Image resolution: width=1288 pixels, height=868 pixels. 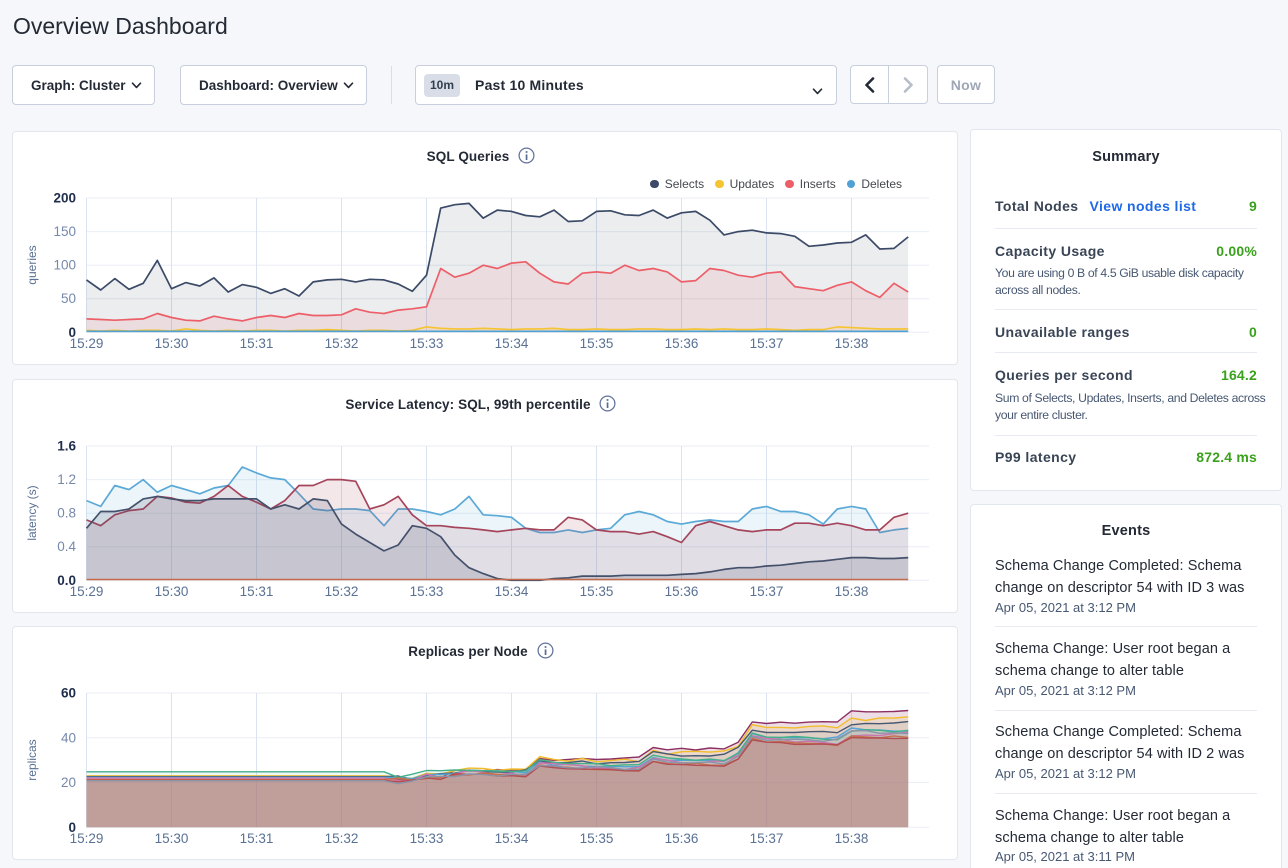 I want to click on svg-text: 200, so click(x=64, y=198).